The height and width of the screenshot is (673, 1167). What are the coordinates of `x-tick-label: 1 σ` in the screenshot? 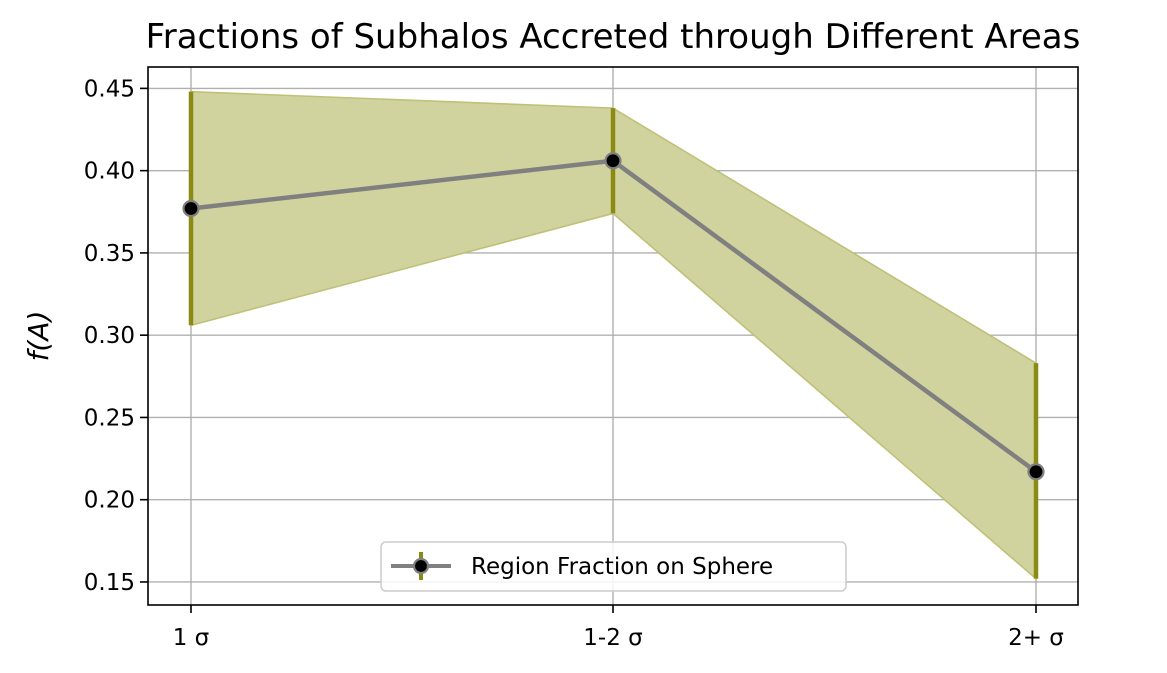 It's located at (191, 638).